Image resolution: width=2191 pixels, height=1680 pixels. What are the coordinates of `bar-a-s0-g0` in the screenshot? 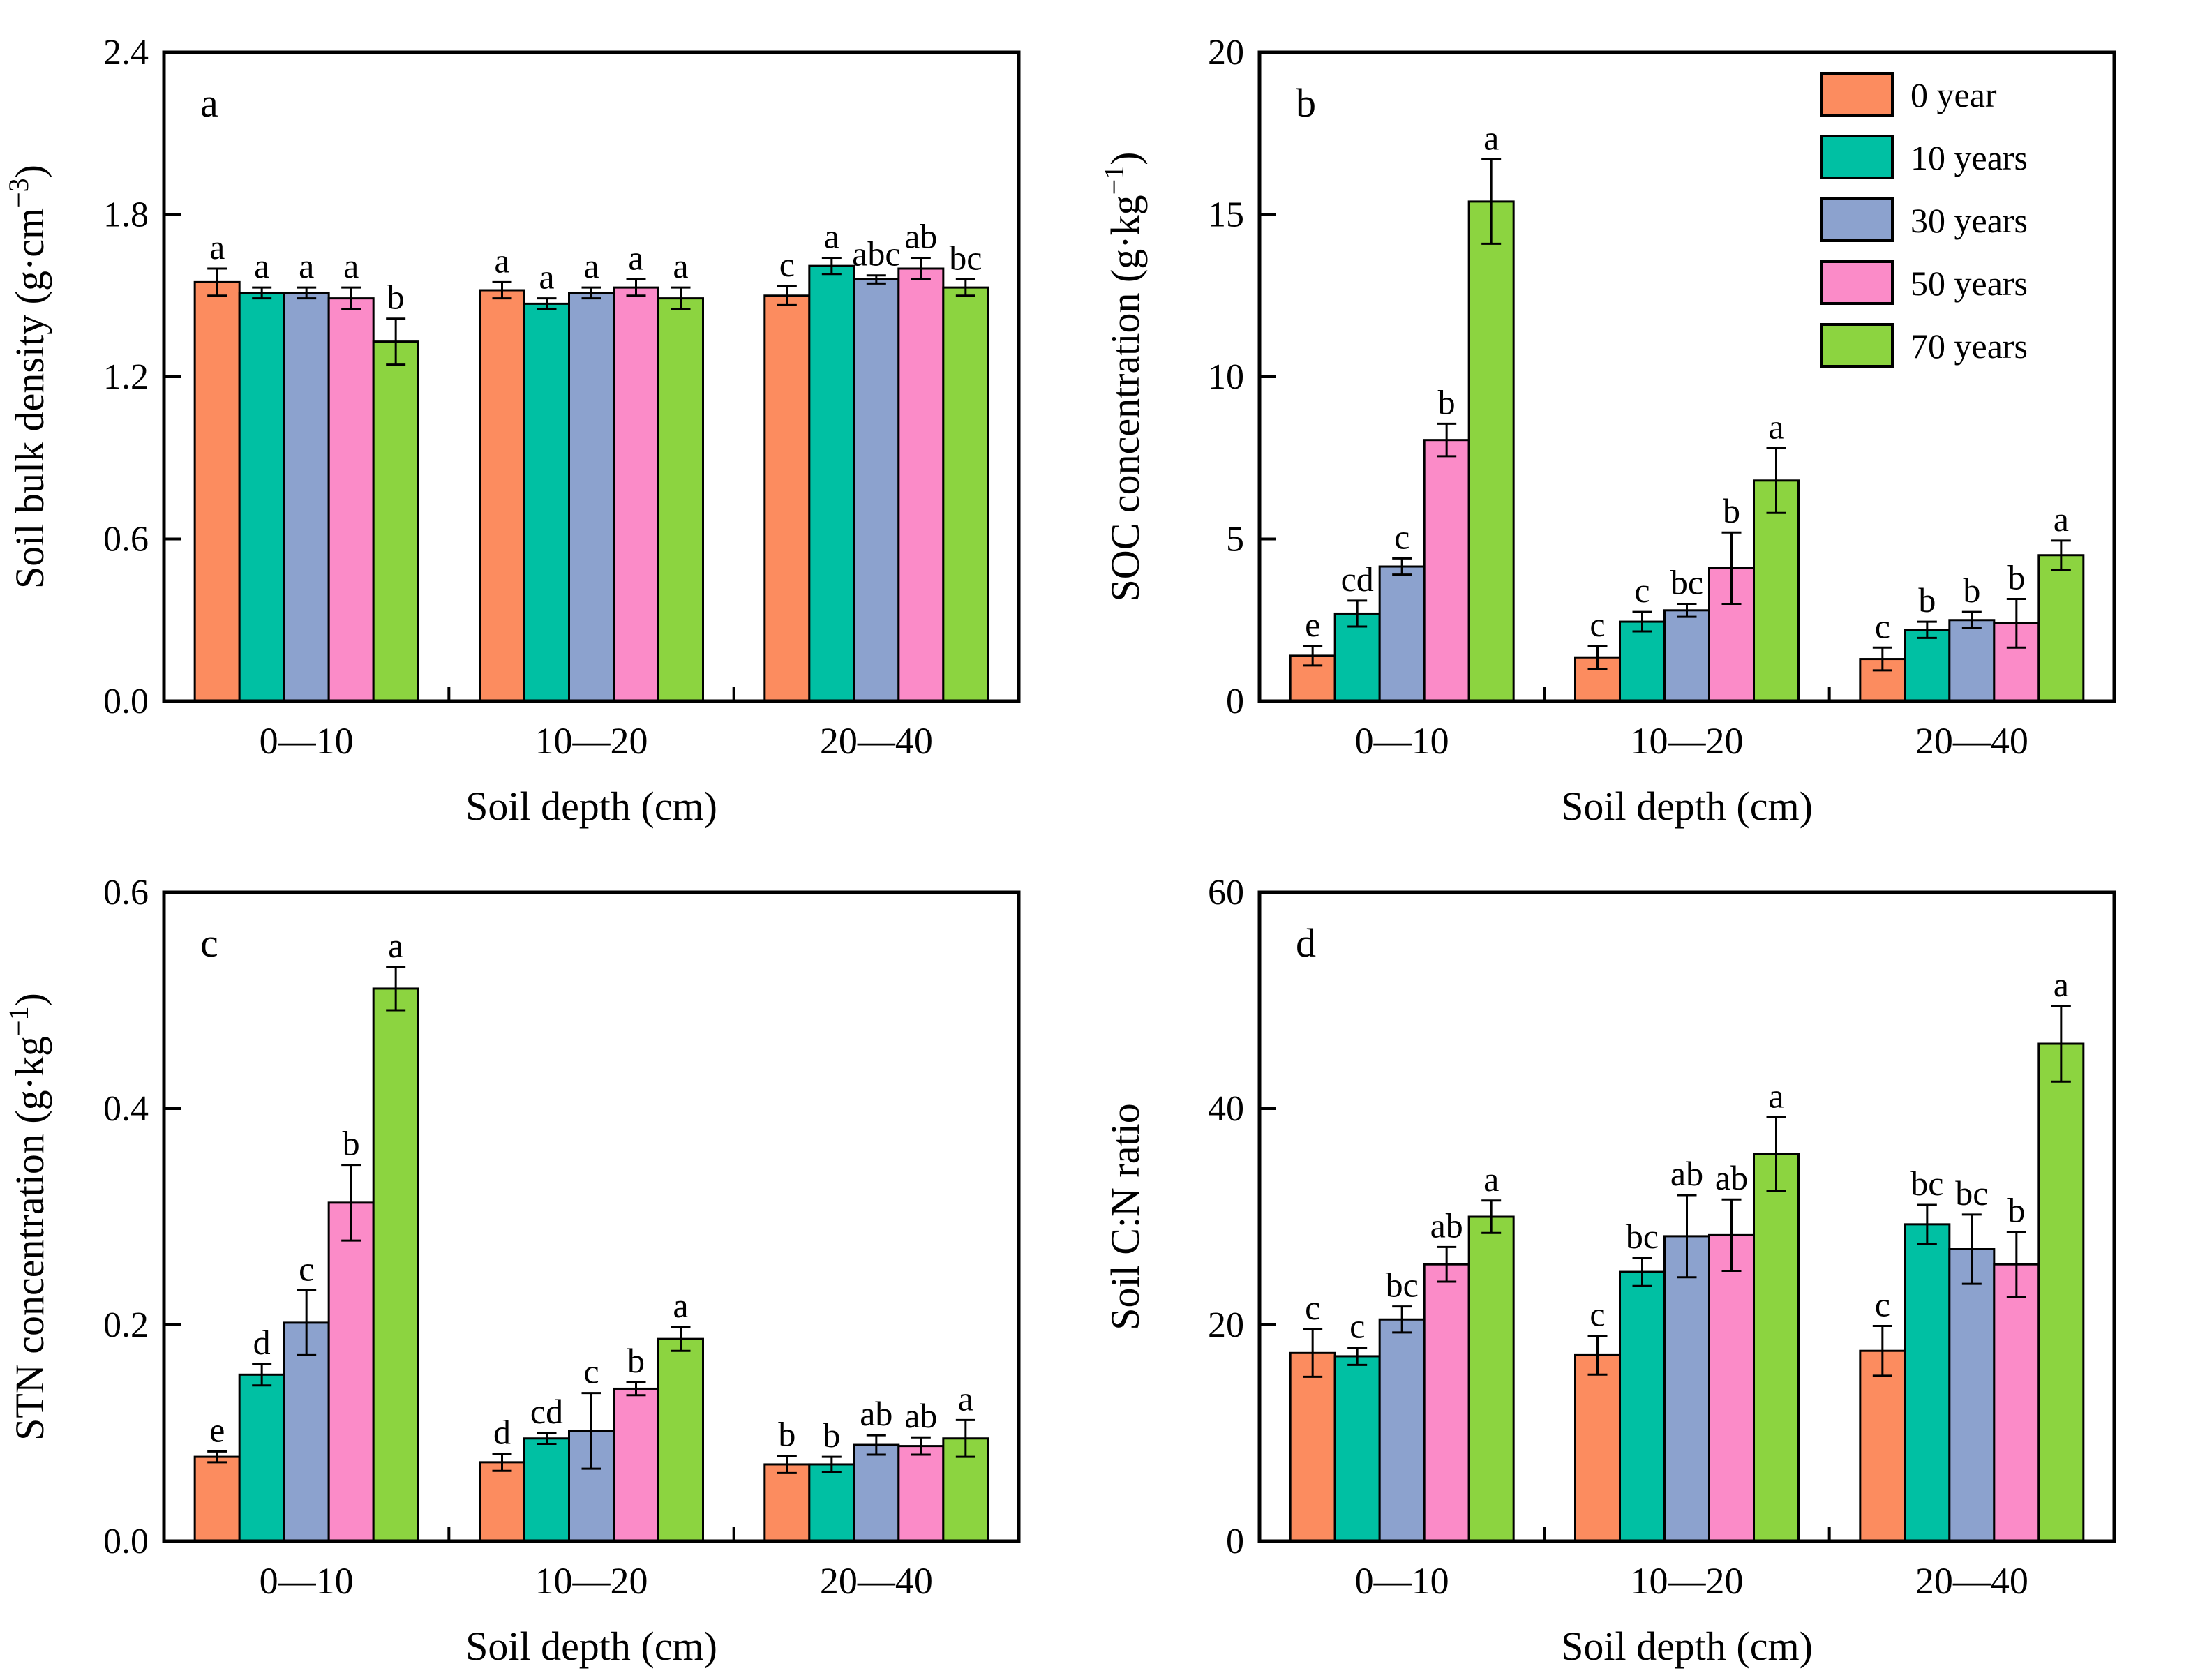 It's located at (217, 491).